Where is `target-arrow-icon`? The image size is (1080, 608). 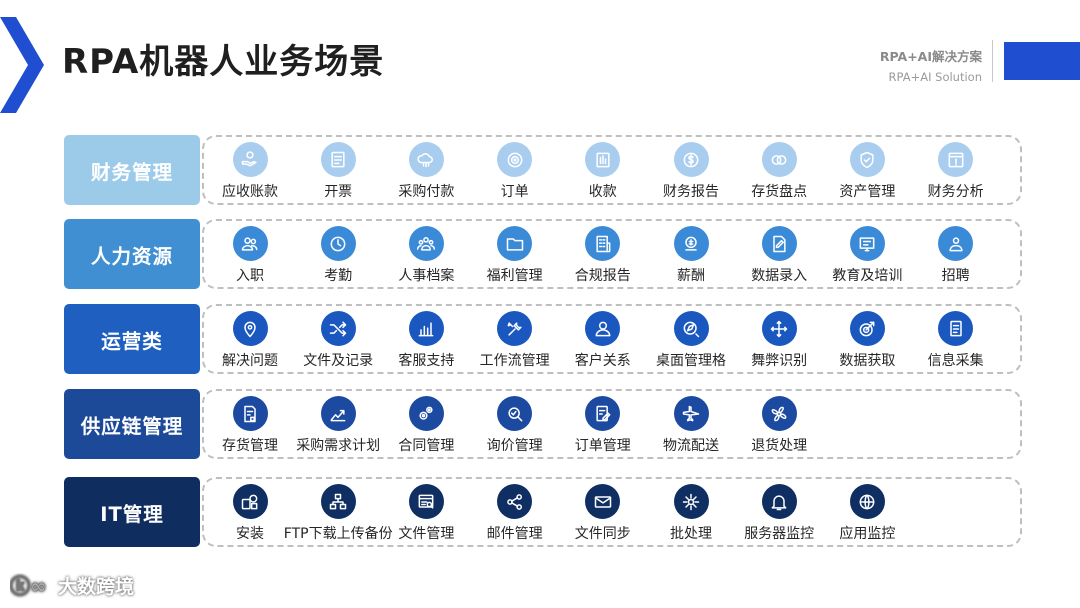
target-arrow-icon is located at coordinates (867, 328).